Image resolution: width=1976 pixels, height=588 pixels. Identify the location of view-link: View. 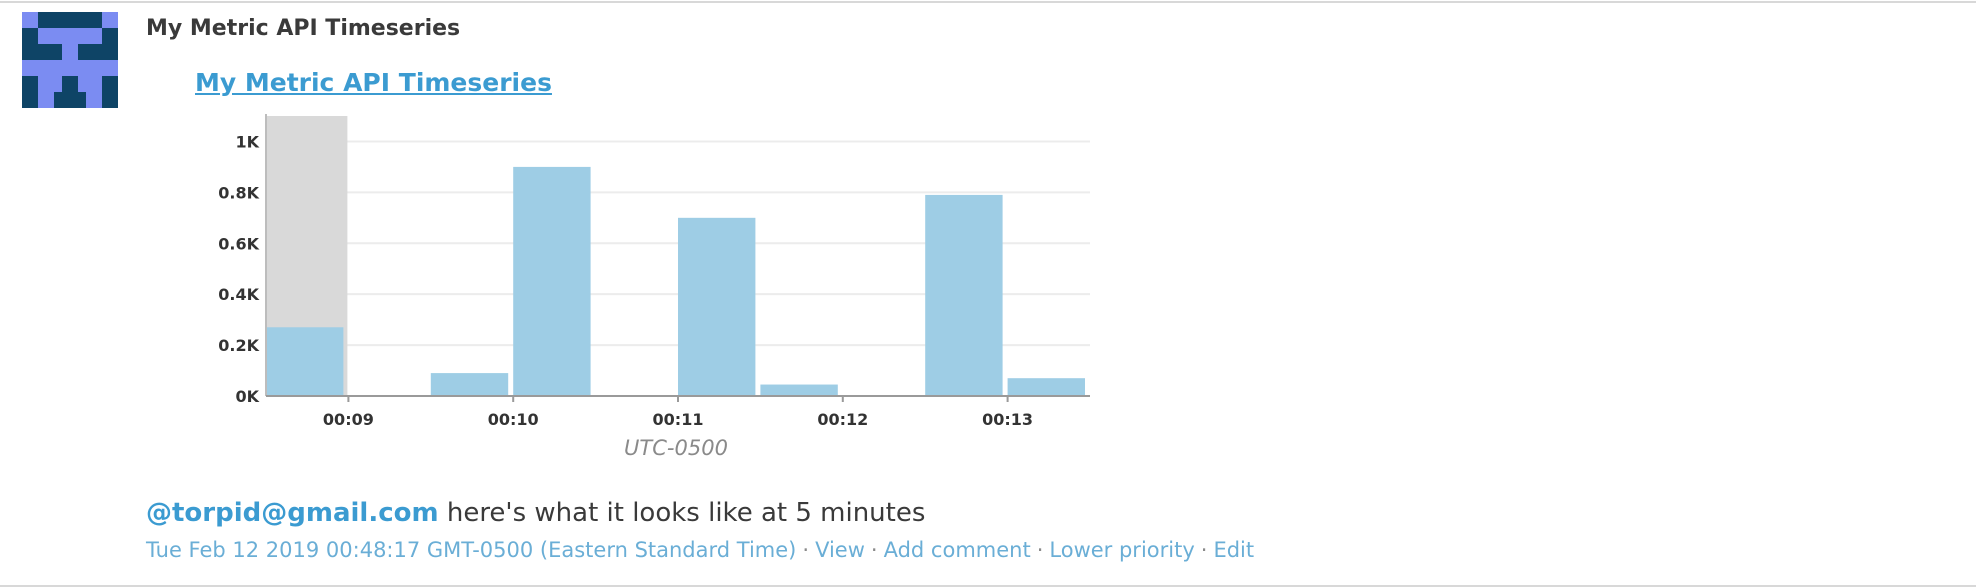
(840, 550).